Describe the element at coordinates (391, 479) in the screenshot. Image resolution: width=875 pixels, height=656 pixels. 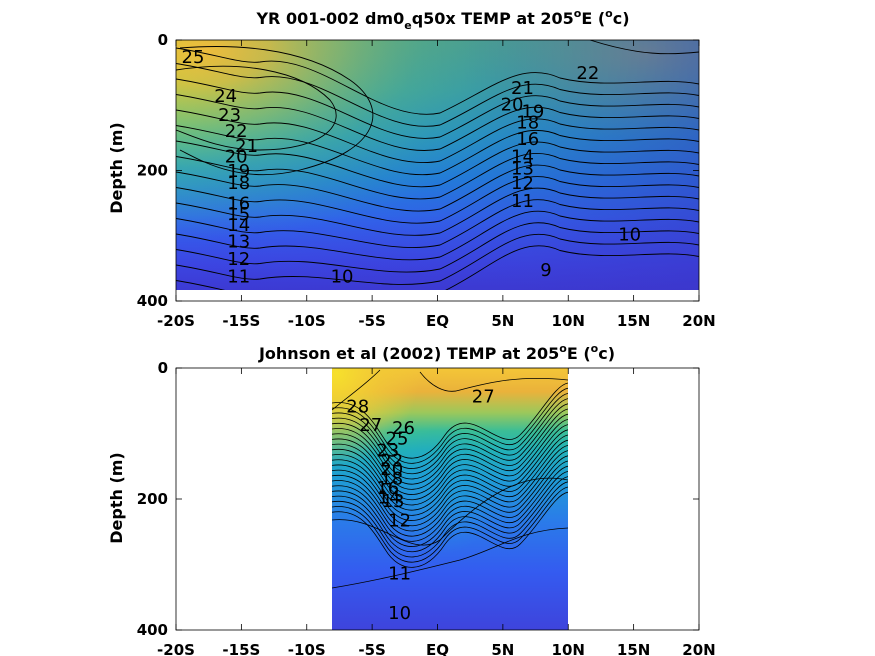
I see `bottom-contour-label: 18` at that location.